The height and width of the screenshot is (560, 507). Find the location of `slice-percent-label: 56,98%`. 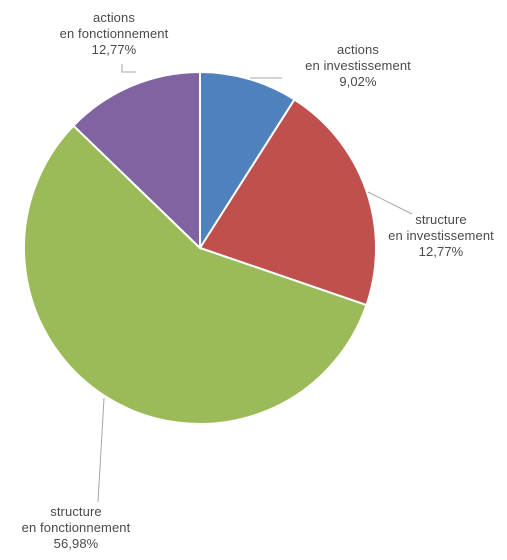

slice-percent-label: 56,98% is located at coordinates (76, 543).